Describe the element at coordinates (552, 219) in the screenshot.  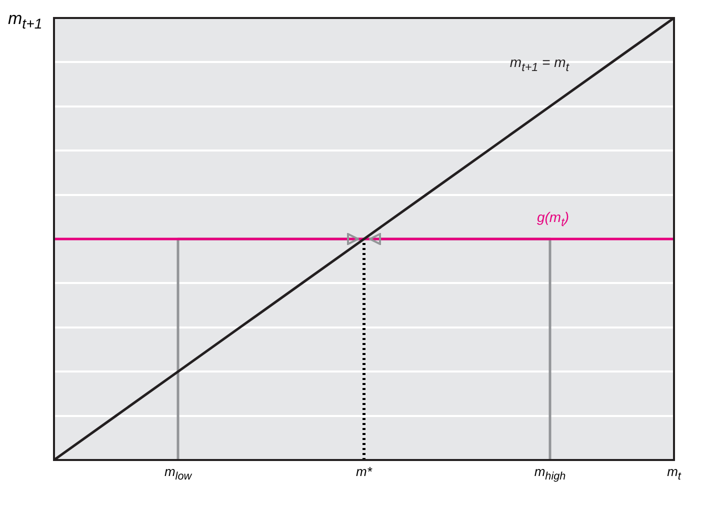
I see `series-label: g(m$_{t}$)` at that location.